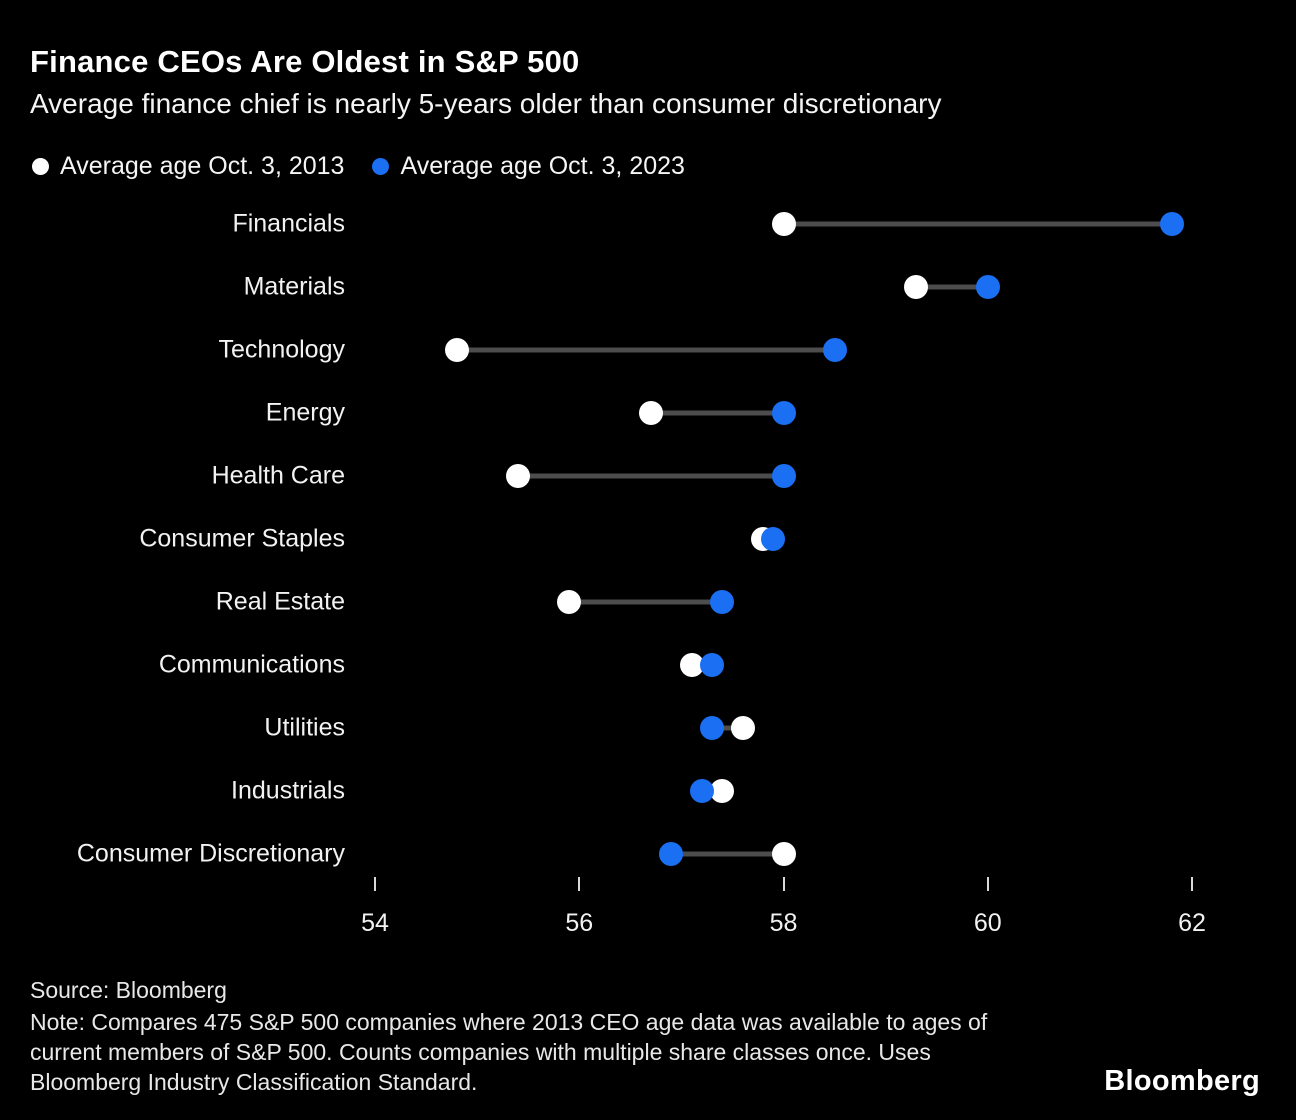 The image size is (1296, 1120). I want to click on legend-label: Average age Oct. 3, 2013, so click(202, 166).